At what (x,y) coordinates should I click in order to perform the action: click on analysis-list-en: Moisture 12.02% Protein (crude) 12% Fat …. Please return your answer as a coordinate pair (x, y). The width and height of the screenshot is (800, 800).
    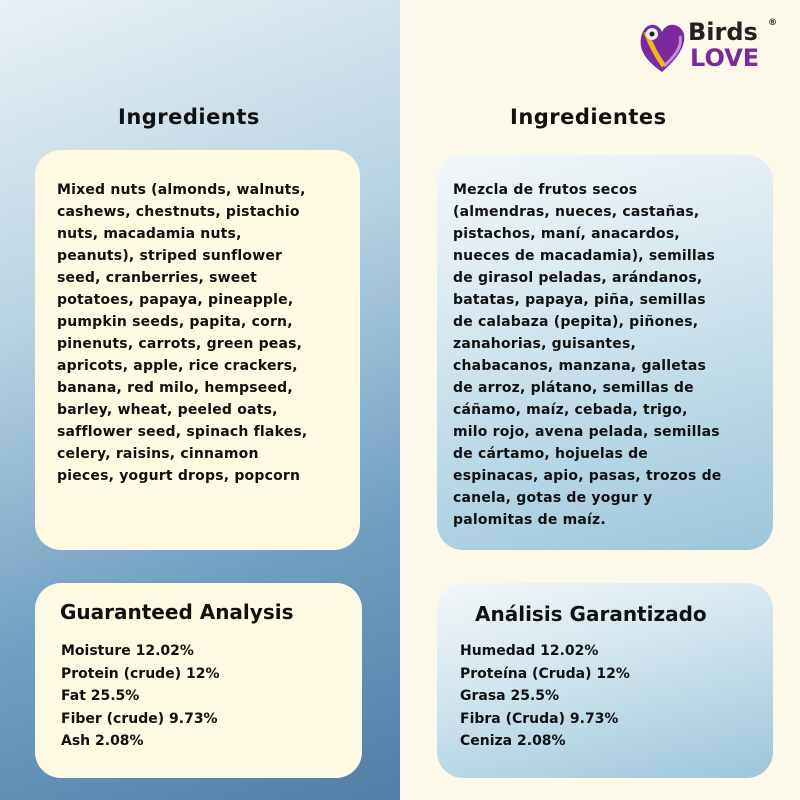
    Looking at the image, I should click on (140, 696).